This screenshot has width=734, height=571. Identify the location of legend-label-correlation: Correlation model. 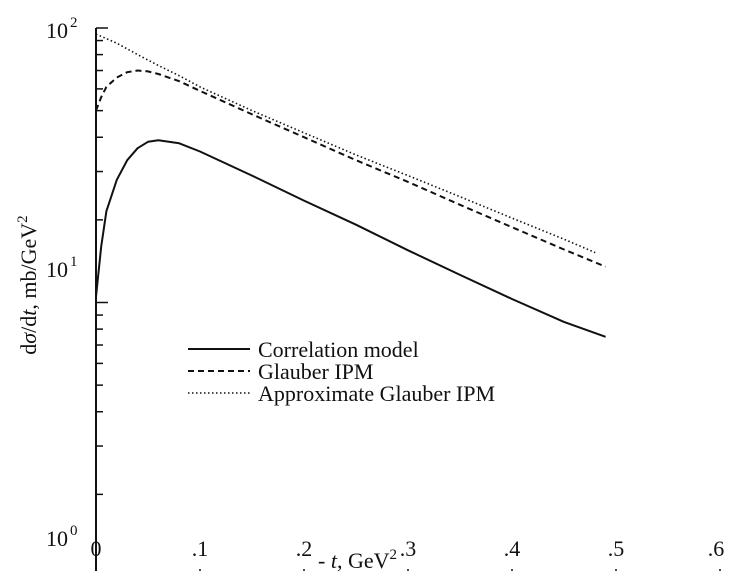
(338, 349).